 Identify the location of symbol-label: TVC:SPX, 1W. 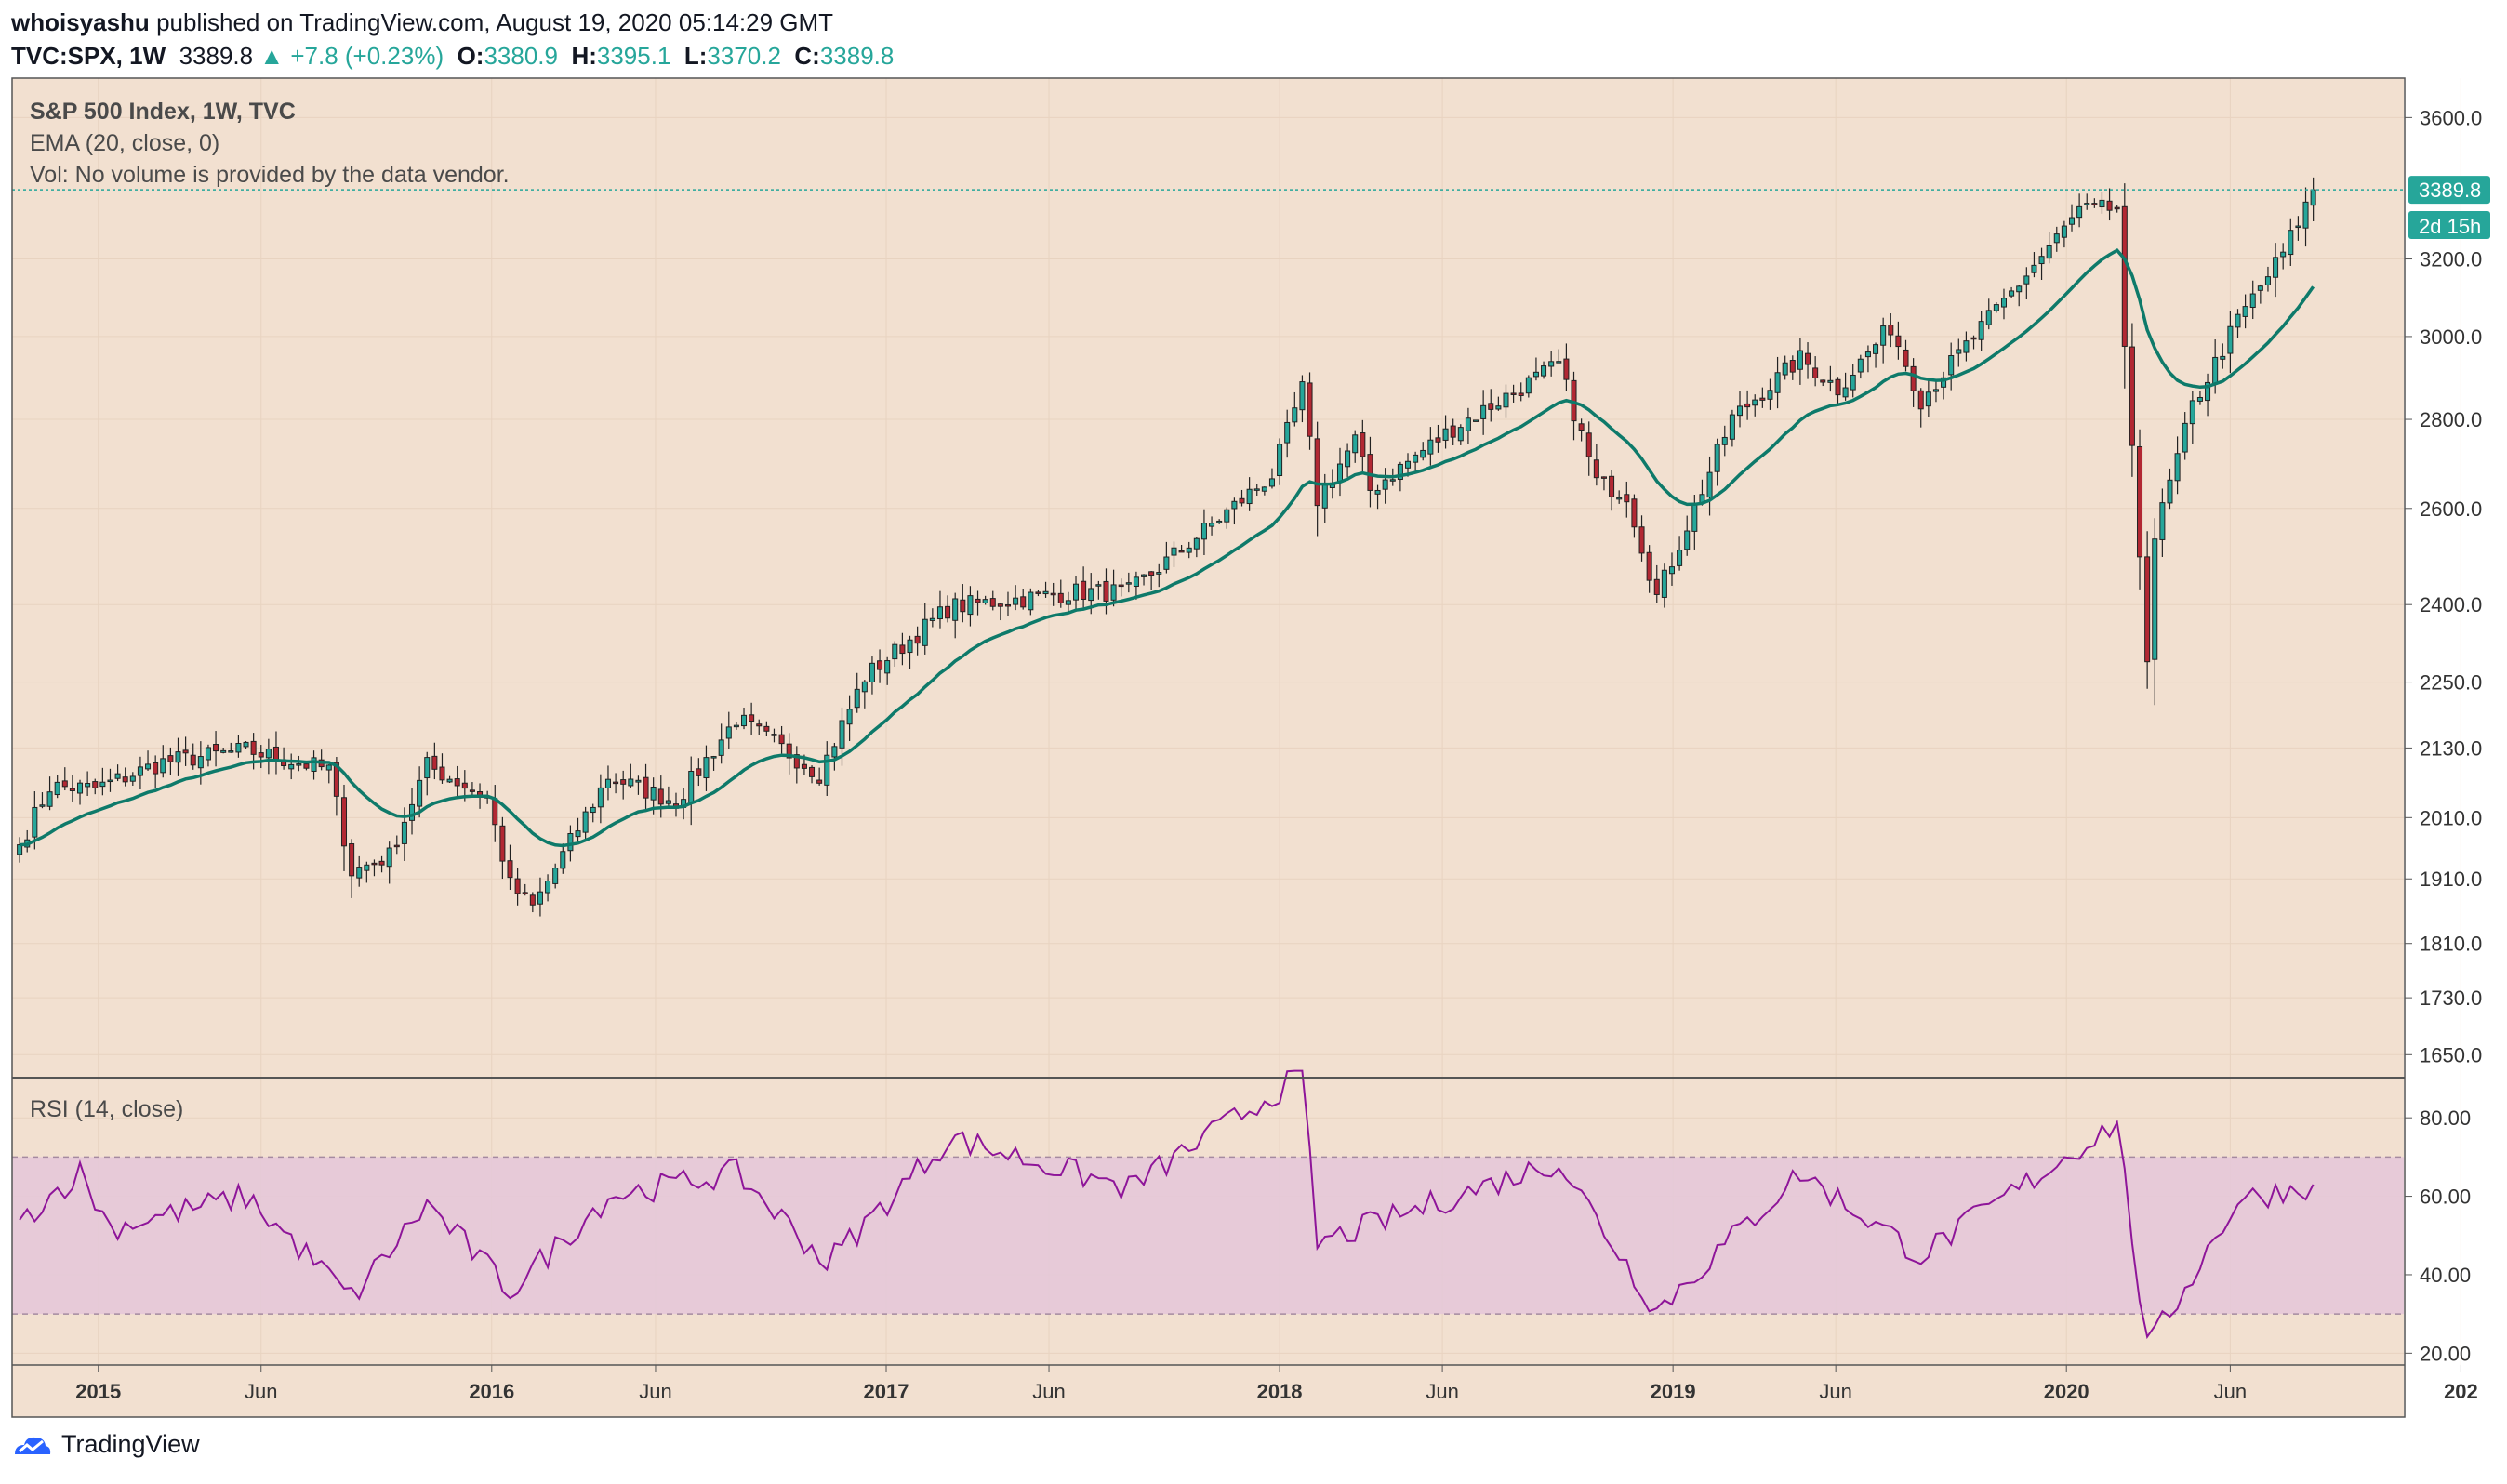
(88, 56).